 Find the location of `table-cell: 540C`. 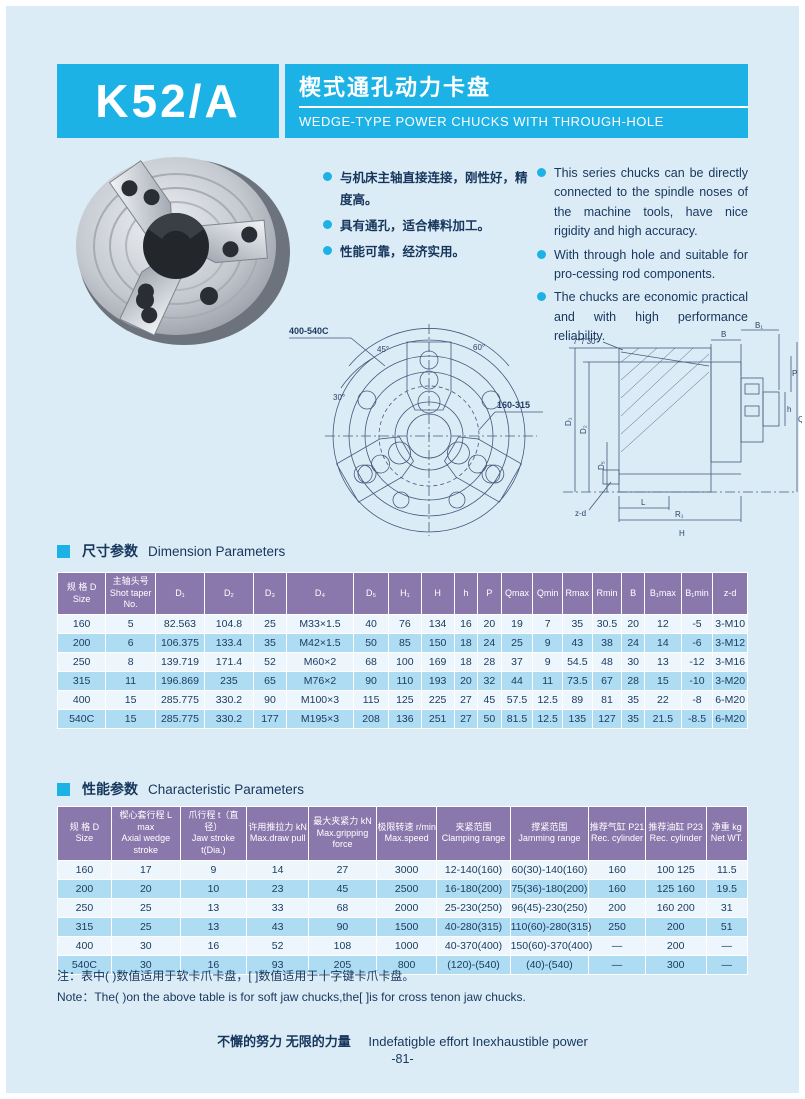

table-cell: 540C is located at coordinates (84, 964).